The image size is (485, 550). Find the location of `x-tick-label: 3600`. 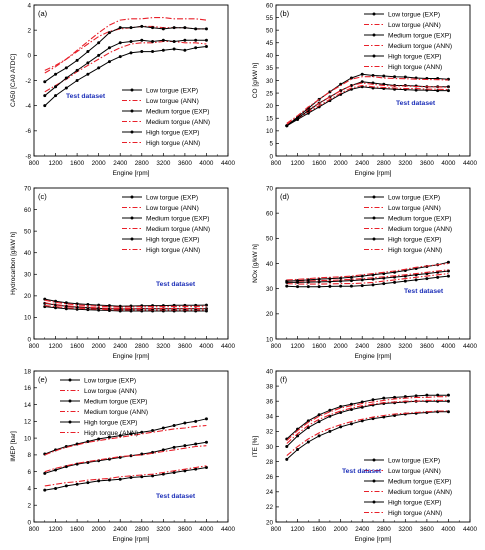

x-tick-label: 3600 is located at coordinates (427, 163).